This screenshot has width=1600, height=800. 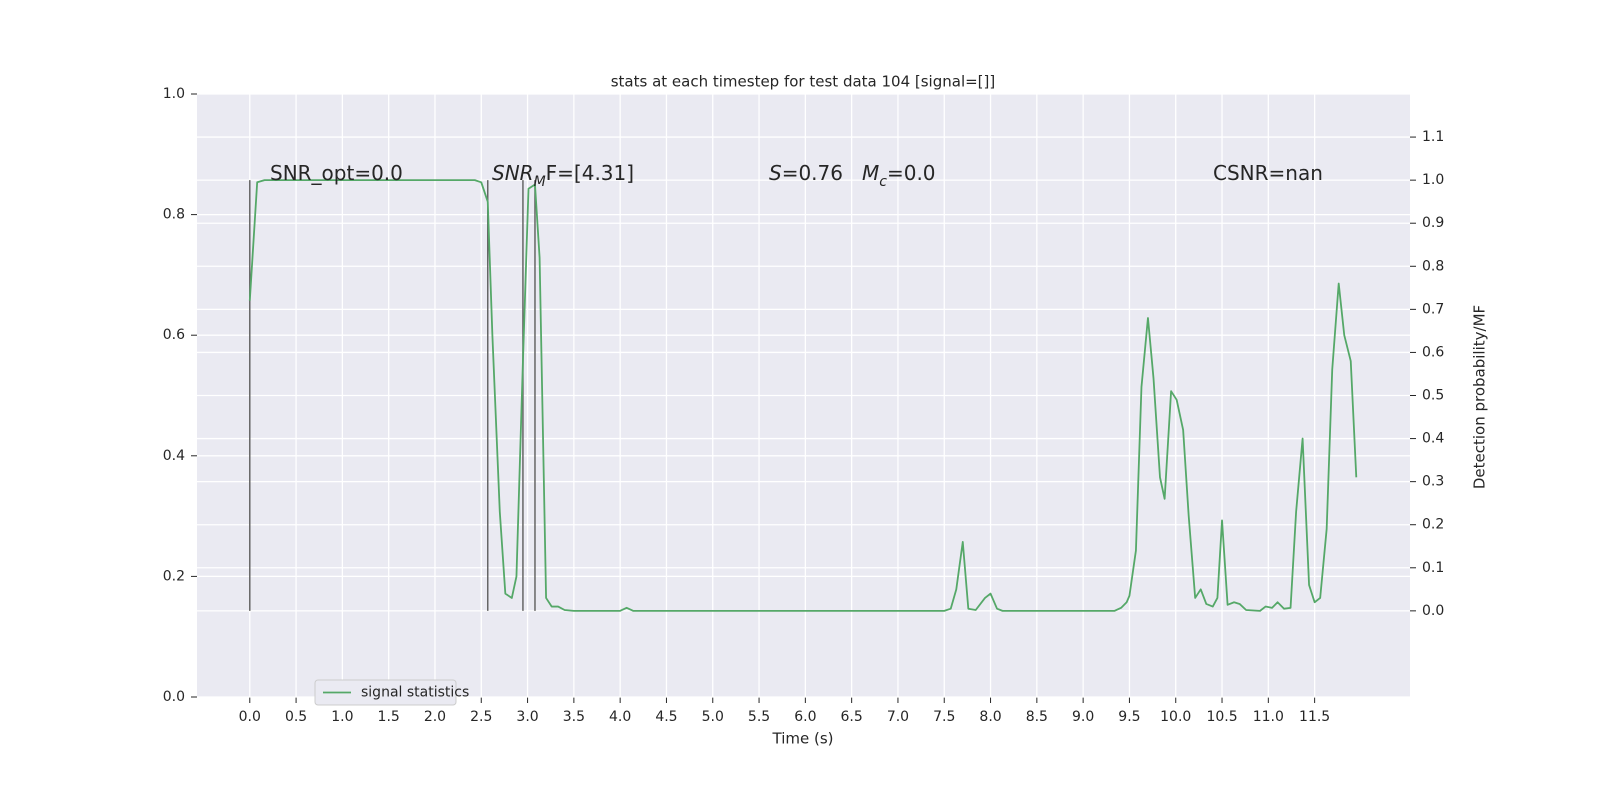 I want to click on annotation: Mc=0.0, so click(x=899, y=176).